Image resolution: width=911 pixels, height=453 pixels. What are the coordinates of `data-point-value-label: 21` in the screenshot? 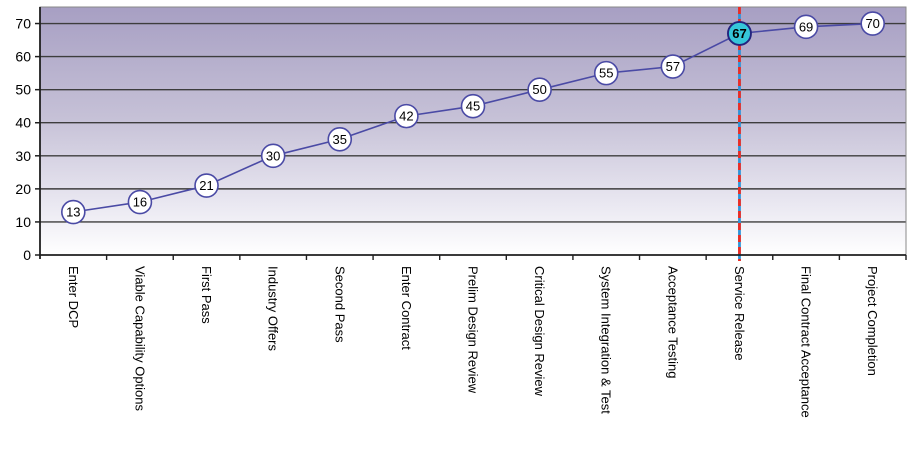 It's located at (206, 185).